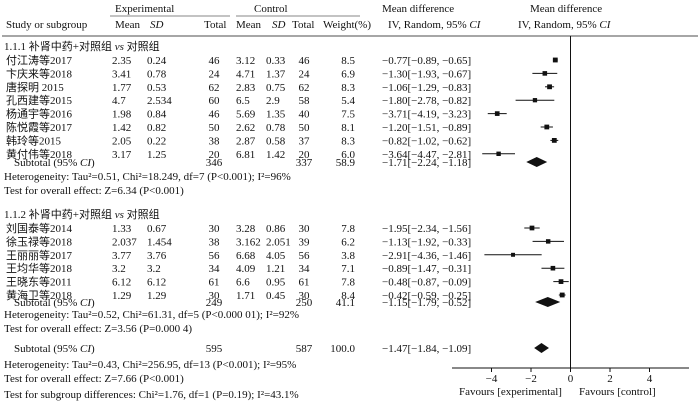  Describe the element at coordinates (435, 25) in the screenshot. I see `header-md-method-left: IV, Random, 95% CI` at that location.